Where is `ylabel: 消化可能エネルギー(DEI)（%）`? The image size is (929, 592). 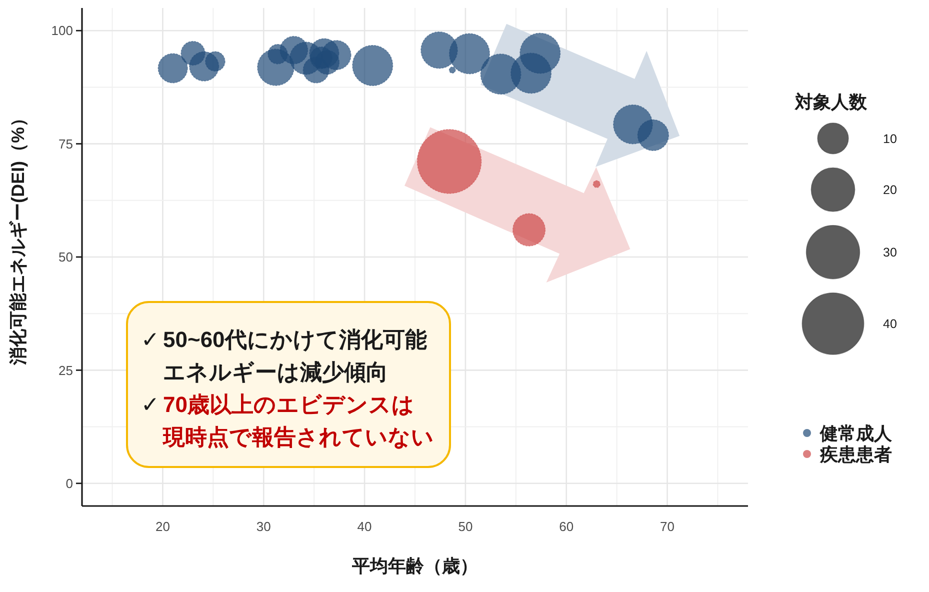
ylabel: 消化可能エネルギー(DEI)（%） is located at coordinates (18, 237).